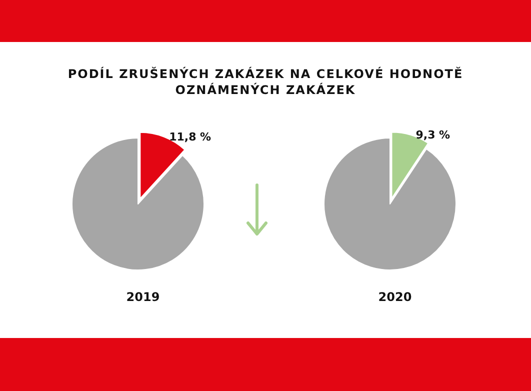  Describe the element at coordinates (190, 137) in the screenshot. I see `data-label: 11,8 %` at that location.